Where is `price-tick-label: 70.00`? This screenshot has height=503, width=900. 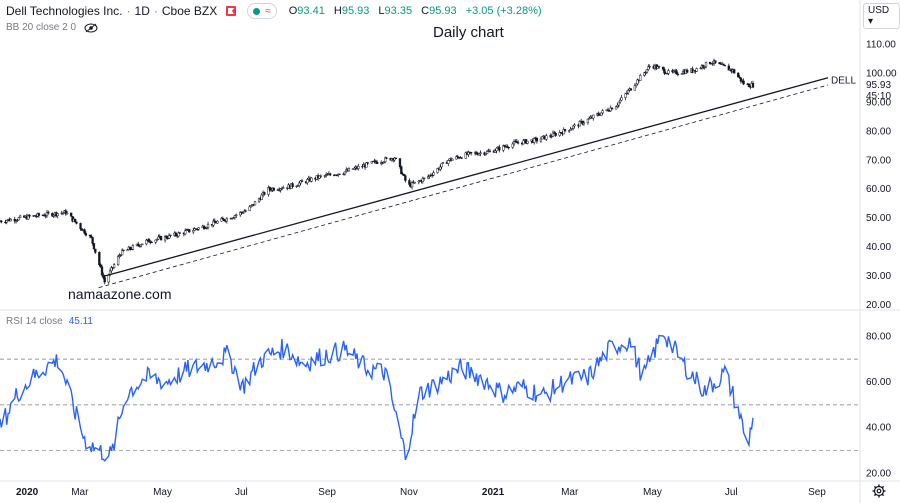
price-tick-label: 70.00 is located at coordinates (878, 160).